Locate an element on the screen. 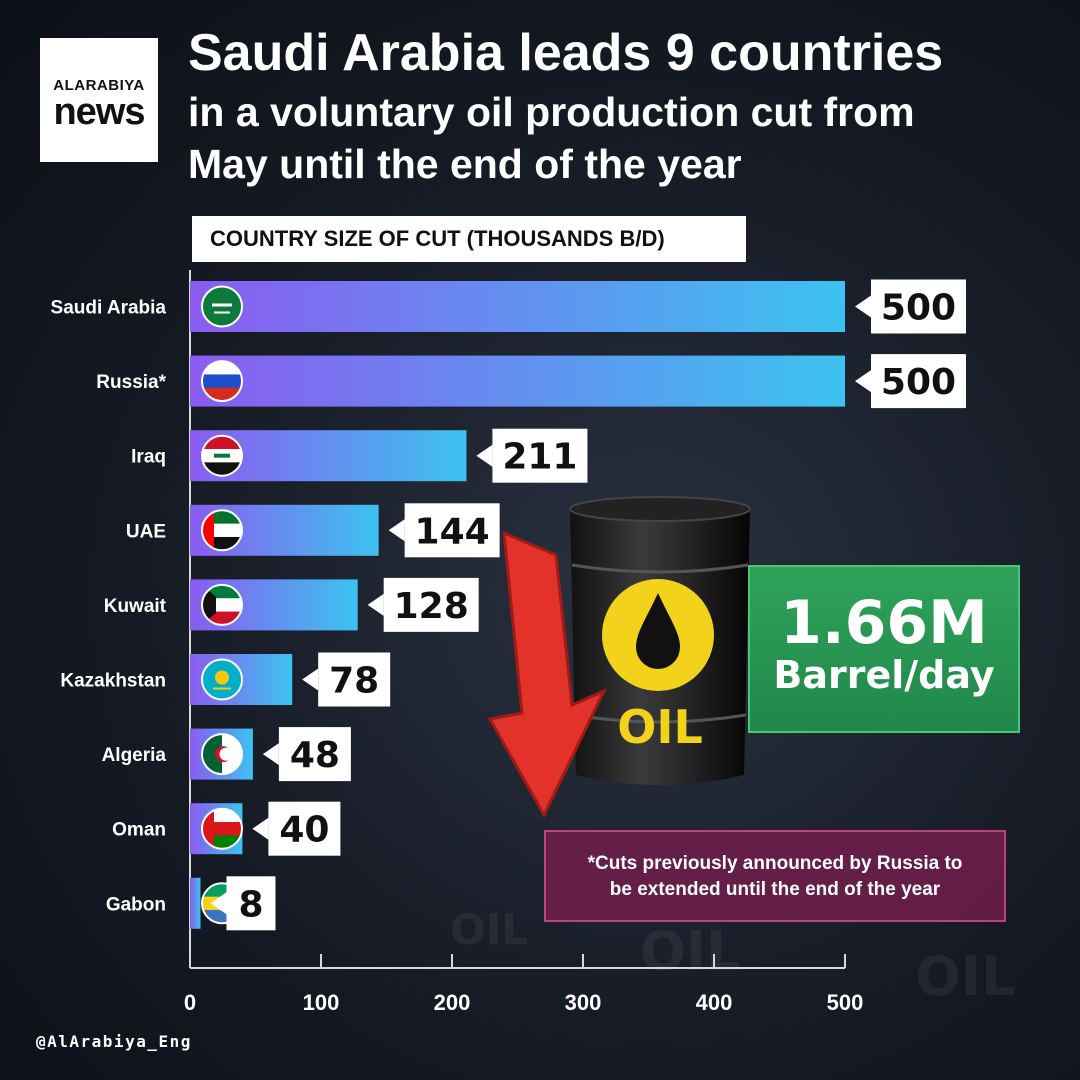  category-label: Gabon is located at coordinates (136, 904).